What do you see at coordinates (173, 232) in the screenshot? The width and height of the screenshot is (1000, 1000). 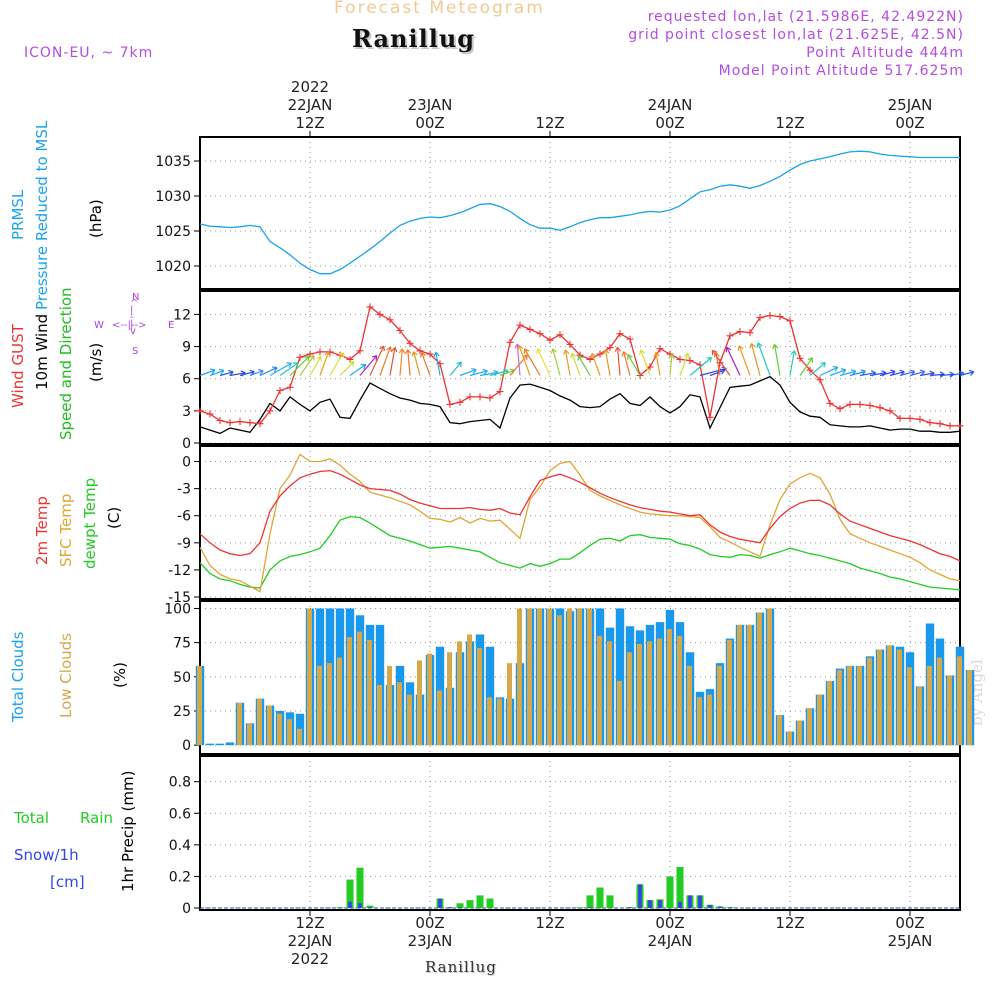 I see `ytick-label: 1025` at bounding box center [173, 232].